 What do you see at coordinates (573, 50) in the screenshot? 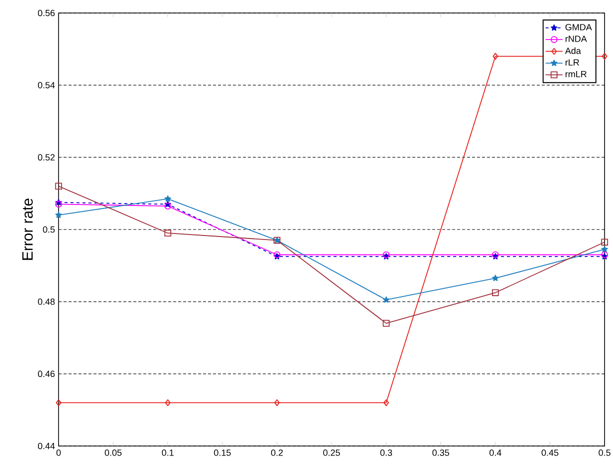
I see `legend-label: Ada` at bounding box center [573, 50].